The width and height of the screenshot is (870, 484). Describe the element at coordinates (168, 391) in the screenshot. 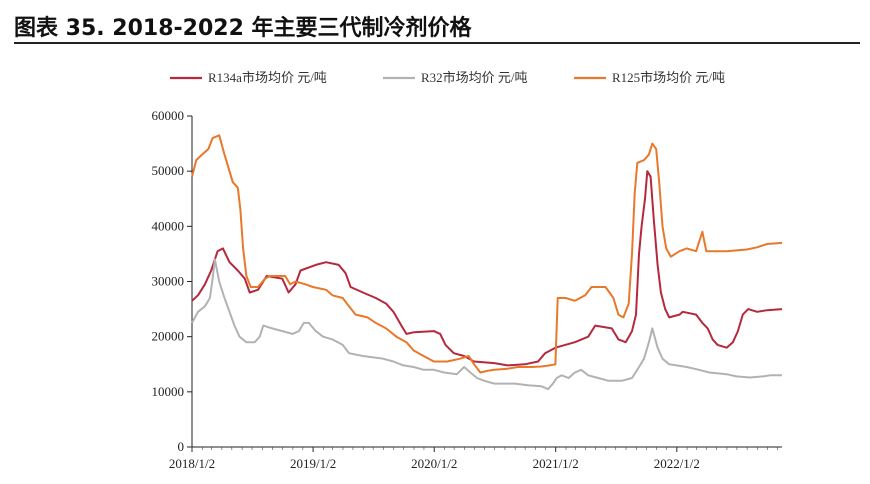

I see `y-tick-label: 10000` at that location.